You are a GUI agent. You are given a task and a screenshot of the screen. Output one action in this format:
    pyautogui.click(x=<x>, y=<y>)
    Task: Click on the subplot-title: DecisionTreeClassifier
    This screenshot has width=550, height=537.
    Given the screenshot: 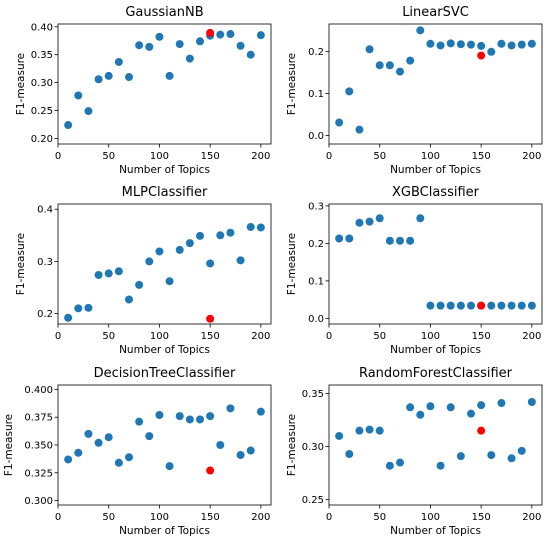 What is the action you would take?
    pyautogui.click(x=165, y=373)
    